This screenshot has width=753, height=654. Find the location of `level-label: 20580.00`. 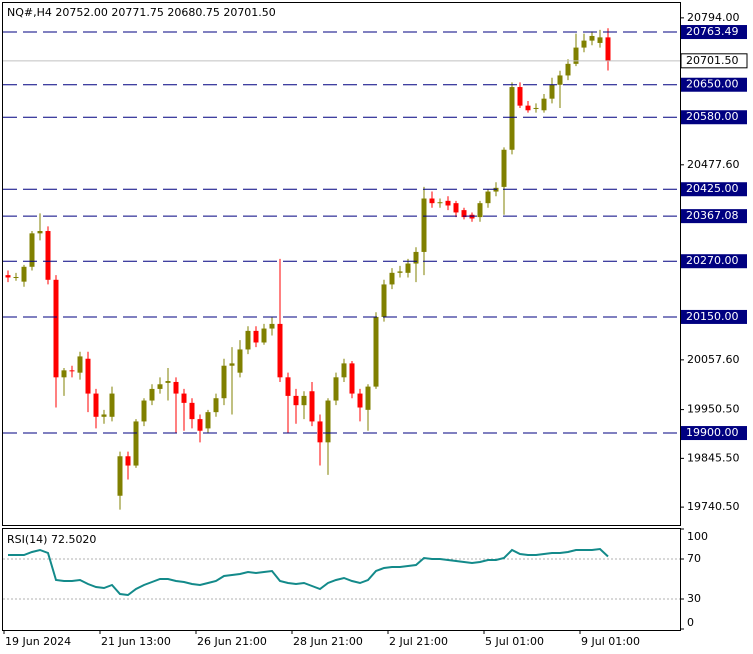

level-label: 20580.00 is located at coordinates (712, 116).